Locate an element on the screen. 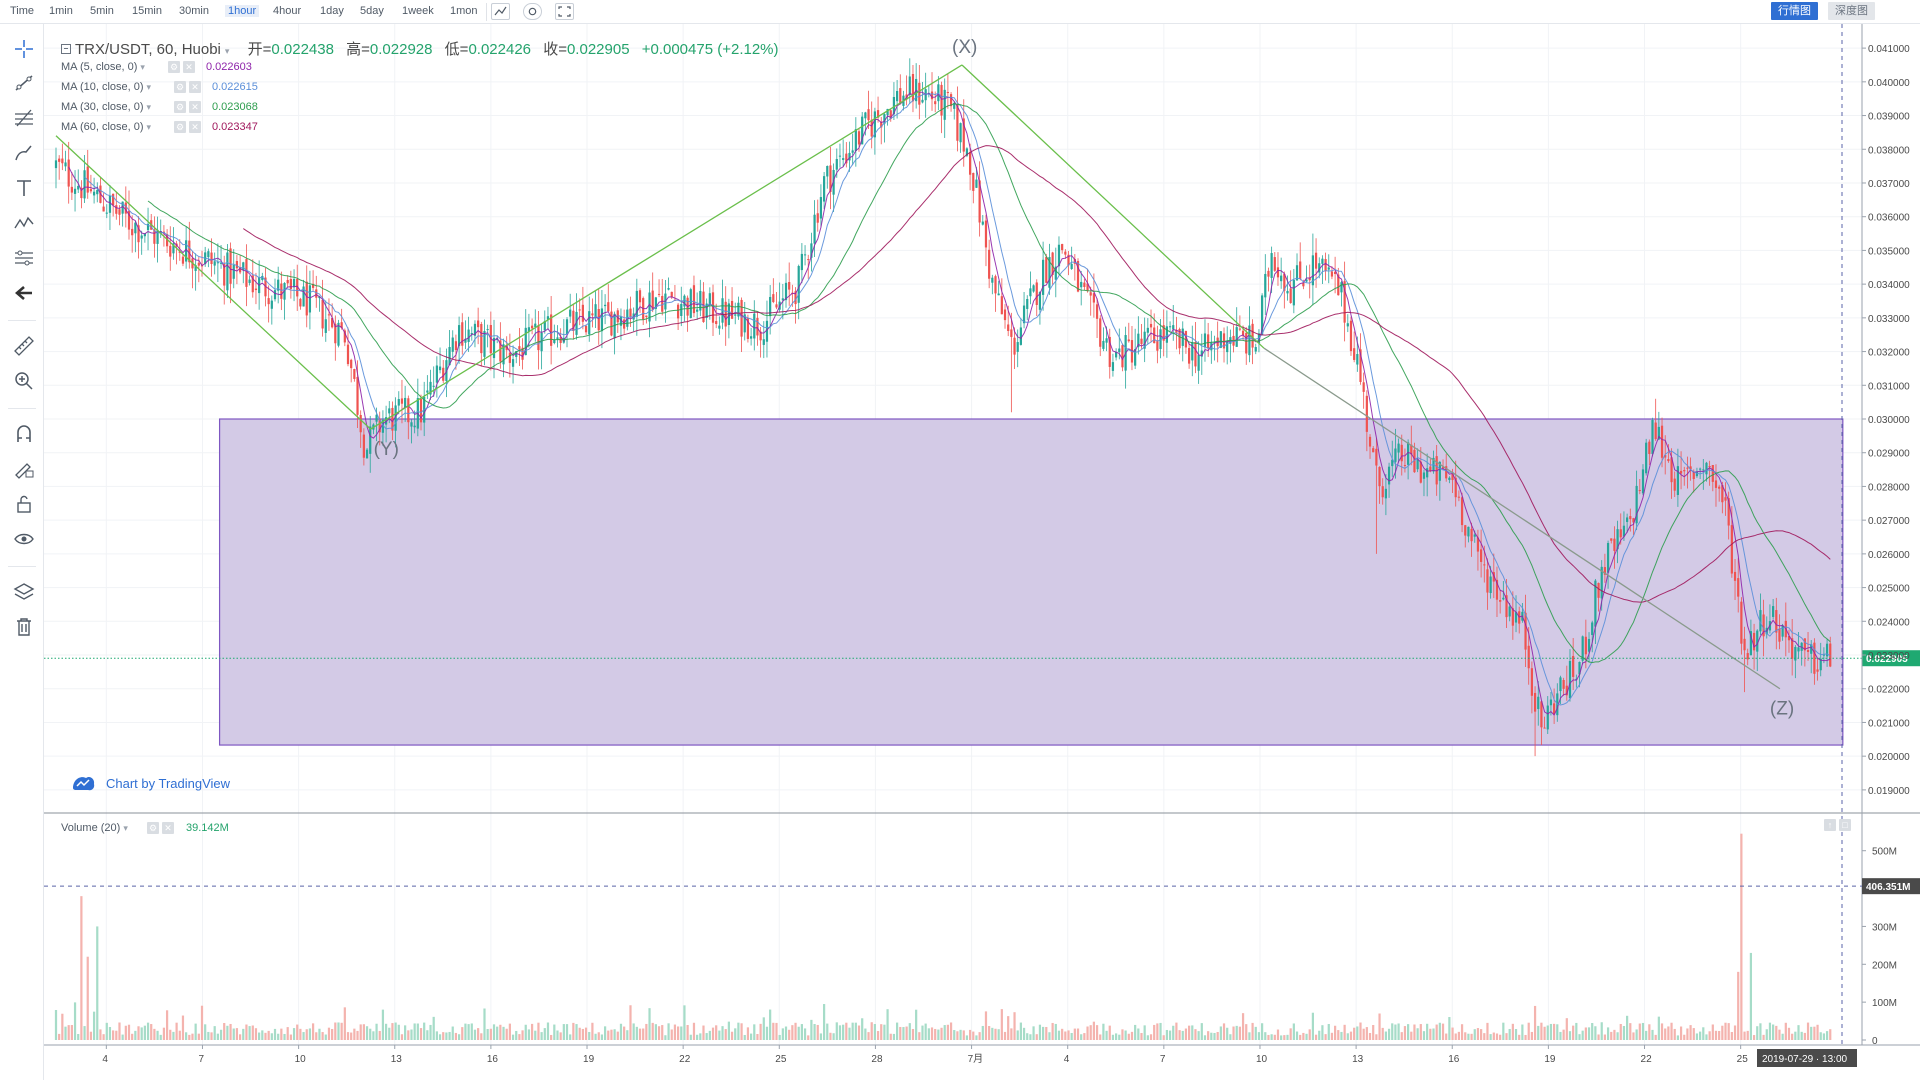 The width and height of the screenshot is (1920, 1080). timeframe-1min: 1min is located at coordinates (61, 11).